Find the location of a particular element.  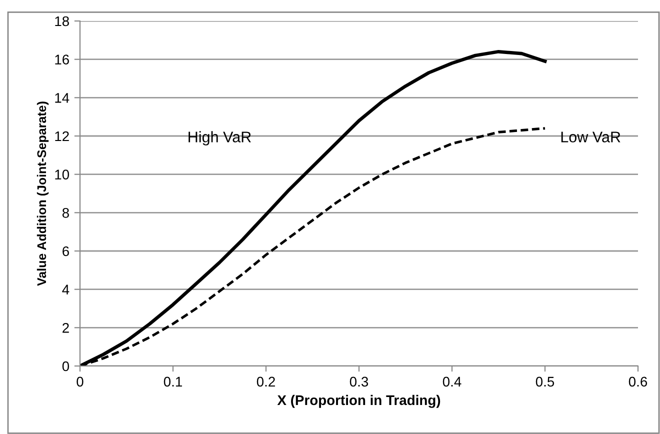

y-tick-label: 4 is located at coordinates (66, 289).